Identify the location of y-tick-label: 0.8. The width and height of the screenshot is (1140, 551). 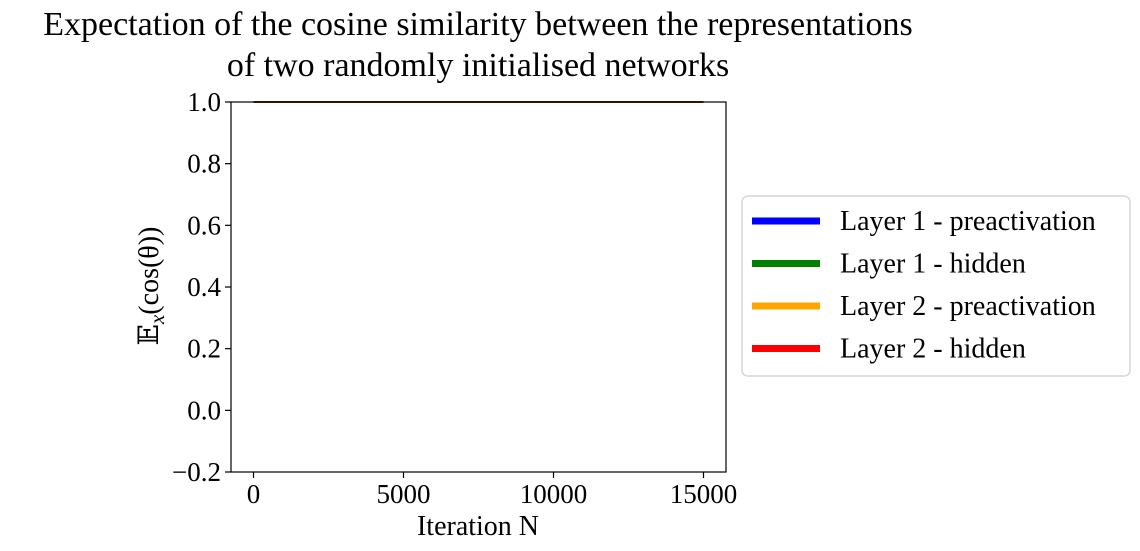
(204, 164).